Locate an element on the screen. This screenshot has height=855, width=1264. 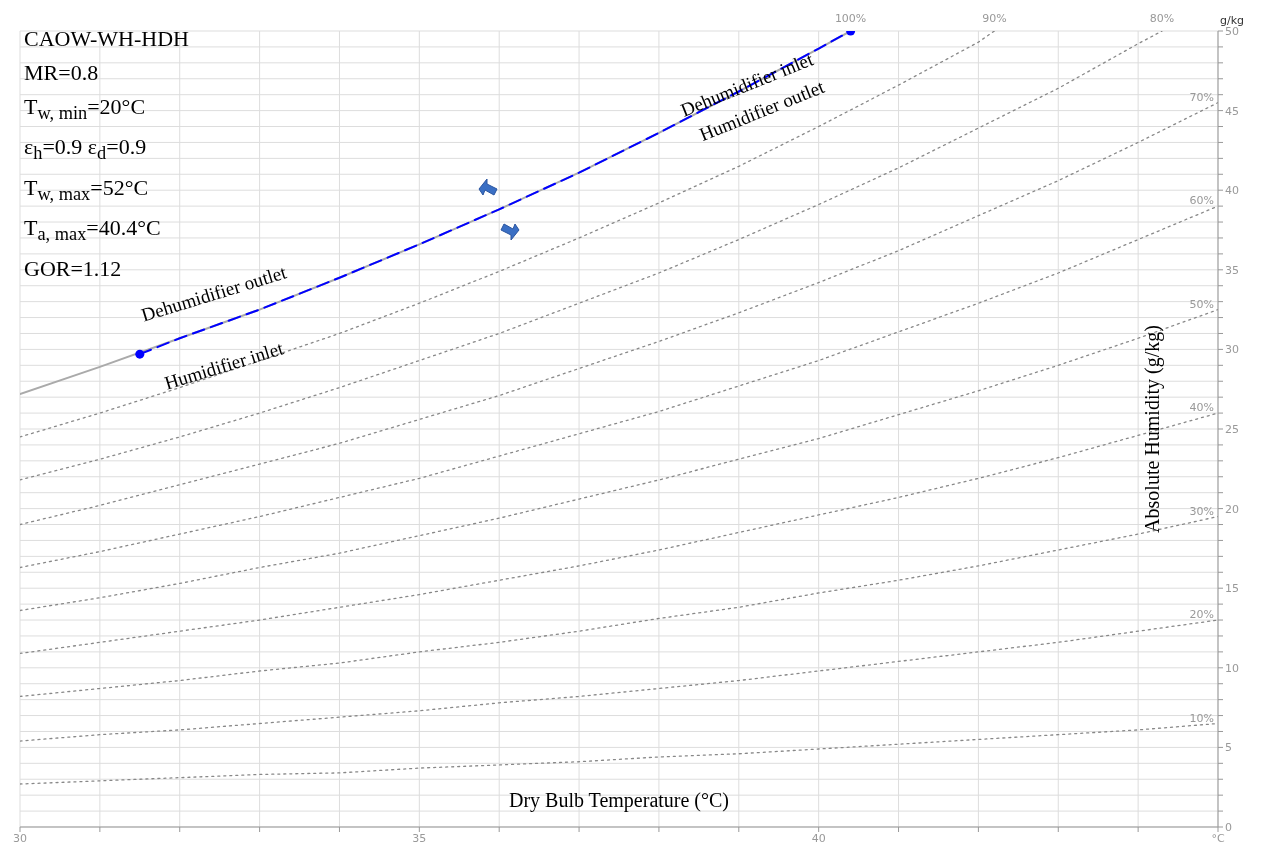
text: g/kg is located at coordinates (1232, 20).